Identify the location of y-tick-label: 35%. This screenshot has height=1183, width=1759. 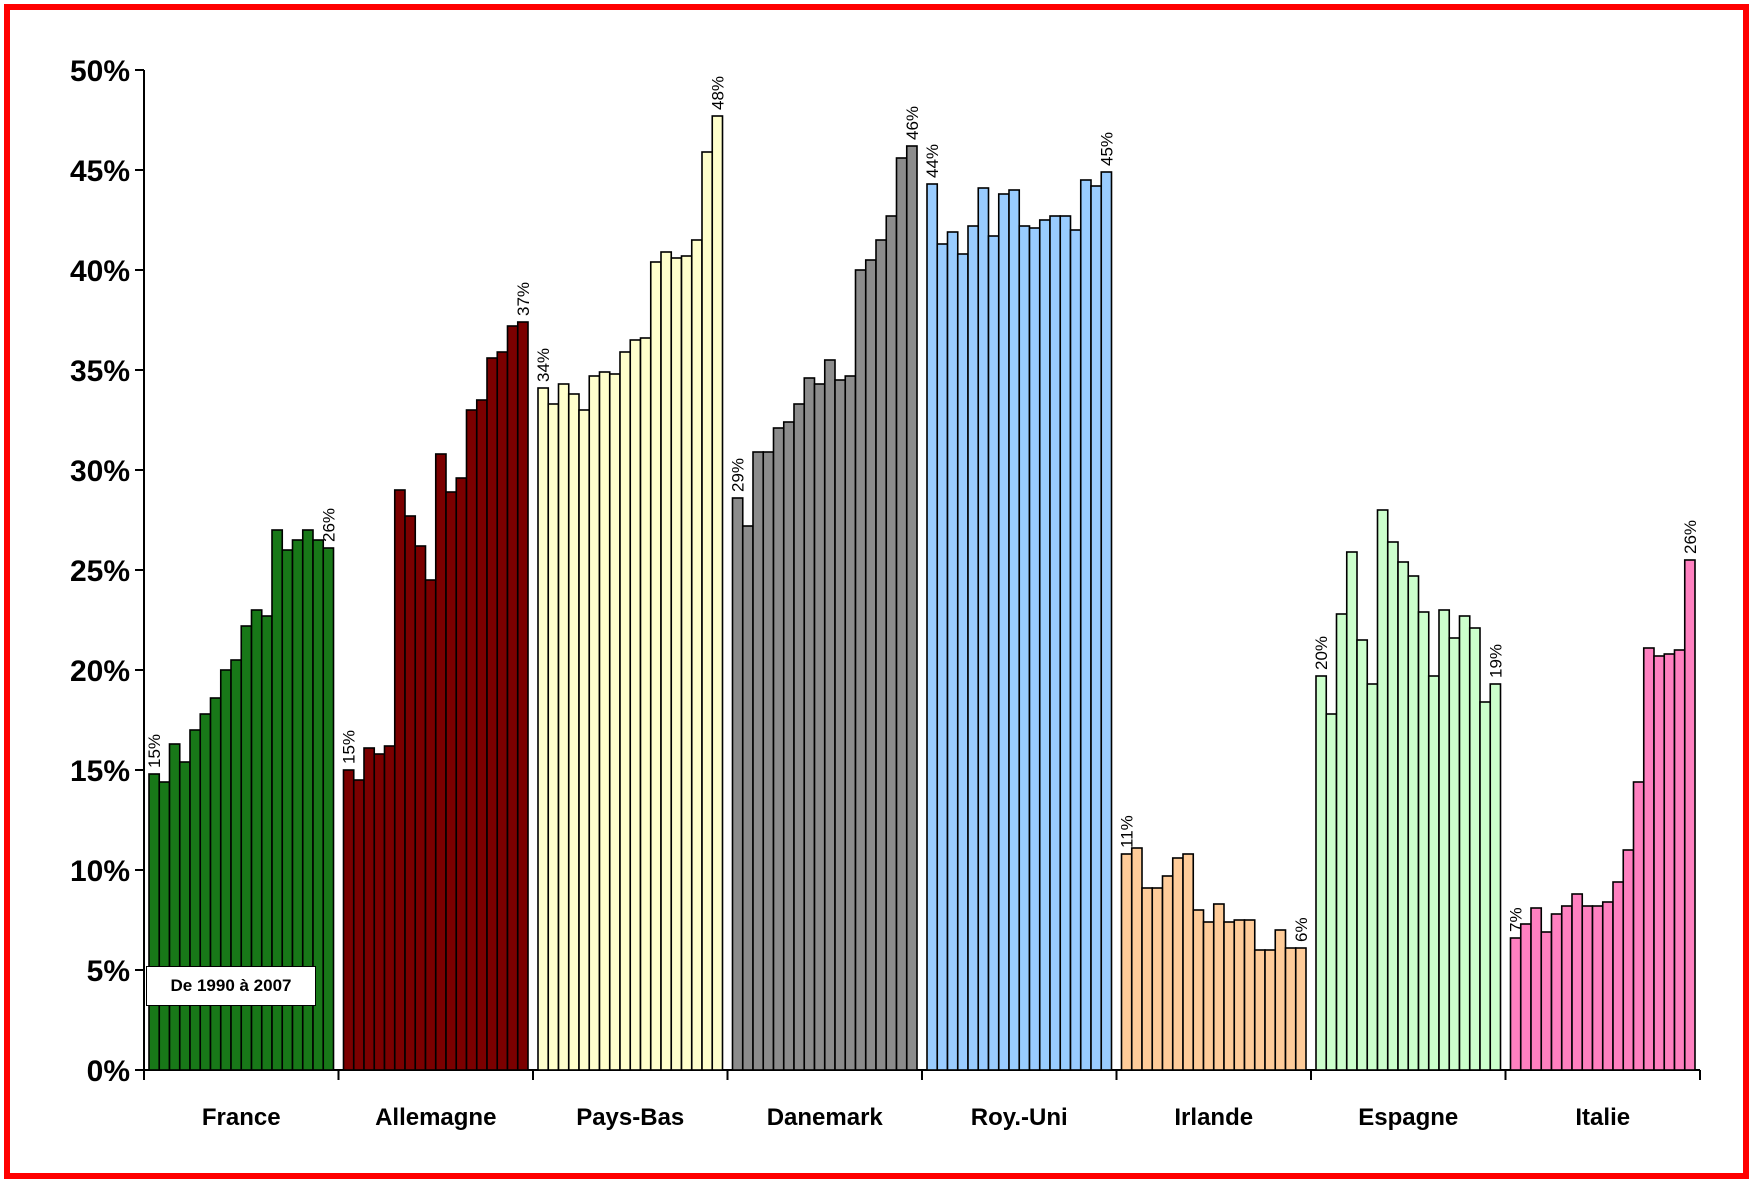
(100, 371).